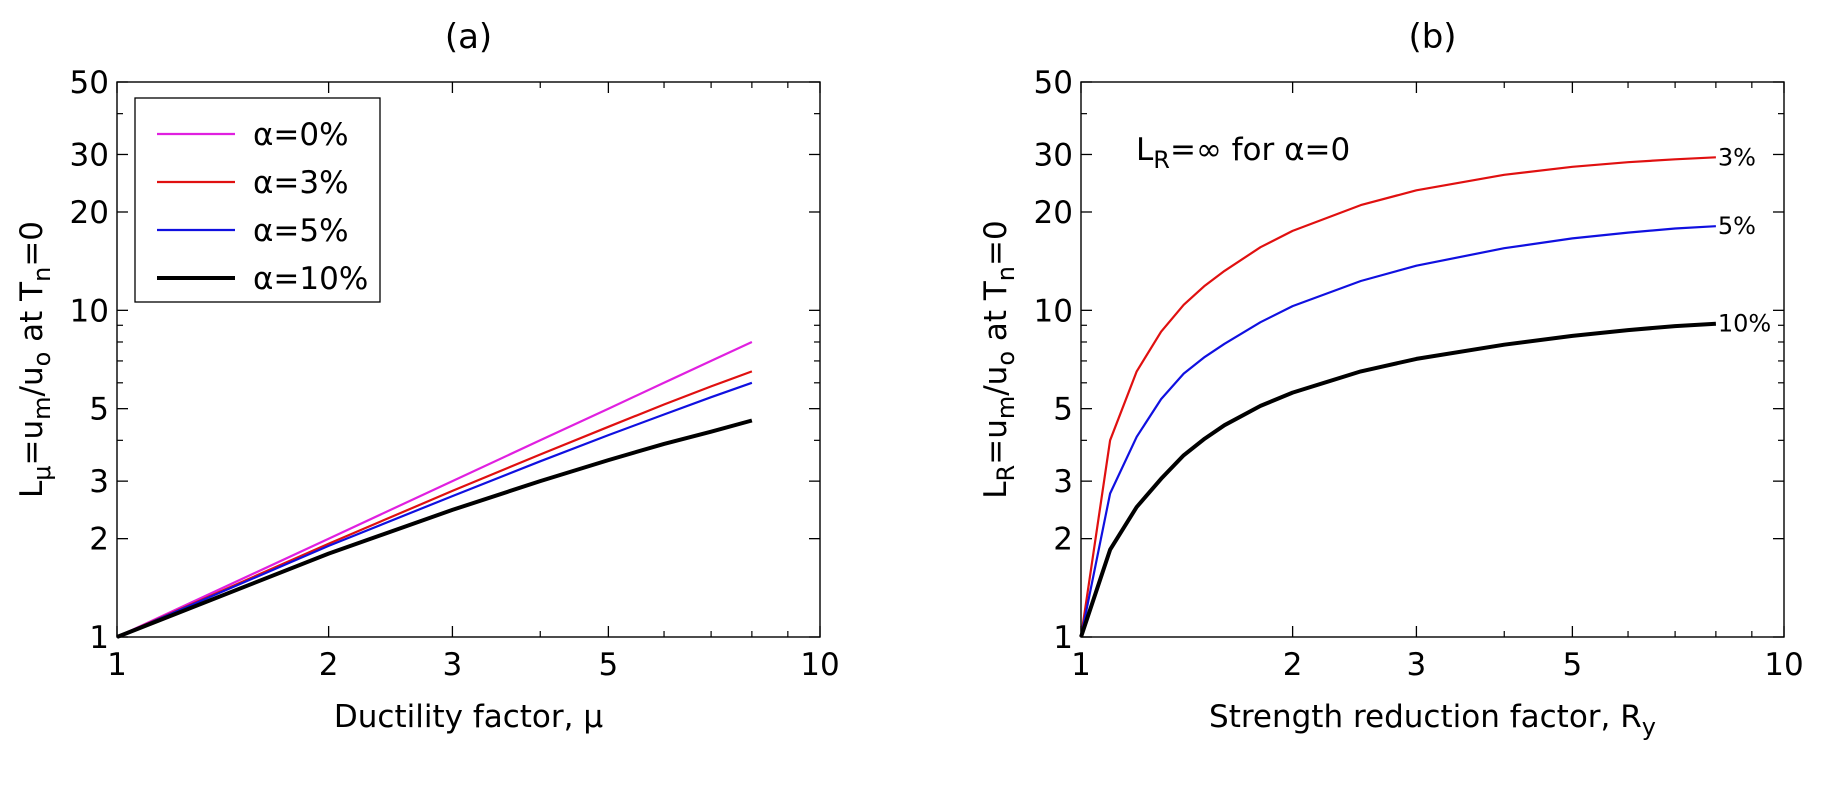 This screenshot has height=804, width=1823. What do you see at coordinates (1243, 153) in the screenshot?
I see `annotation: LR=∞ for α=0` at bounding box center [1243, 153].